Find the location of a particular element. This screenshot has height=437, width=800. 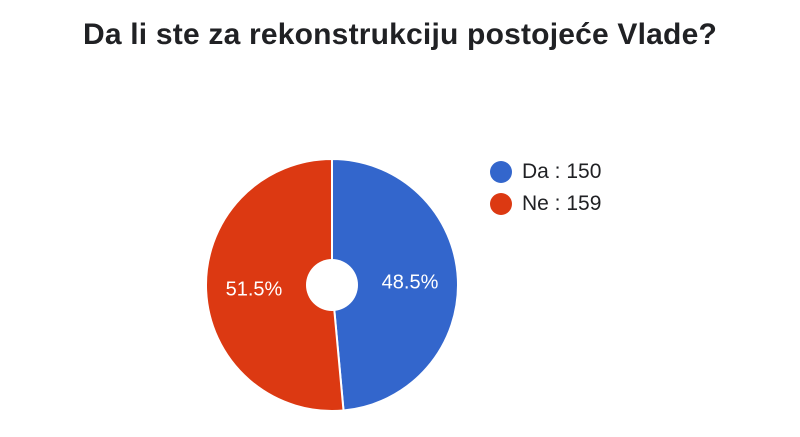

legend: Da : 150 Ne : 159 is located at coordinates (545, 188).